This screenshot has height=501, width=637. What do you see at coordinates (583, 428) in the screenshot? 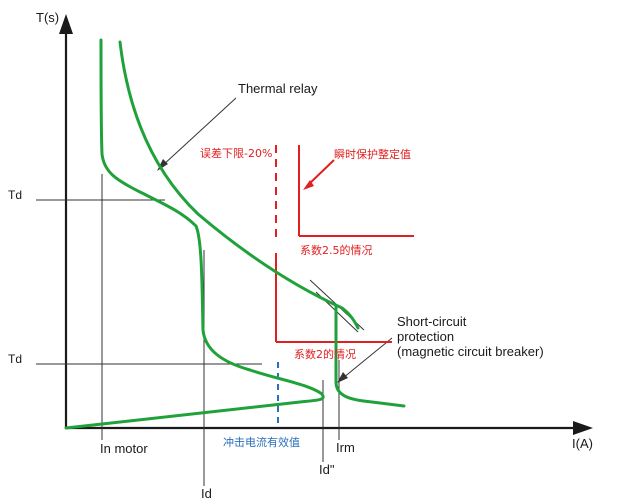
I see `x-axis-arrow-icon` at bounding box center [583, 428].